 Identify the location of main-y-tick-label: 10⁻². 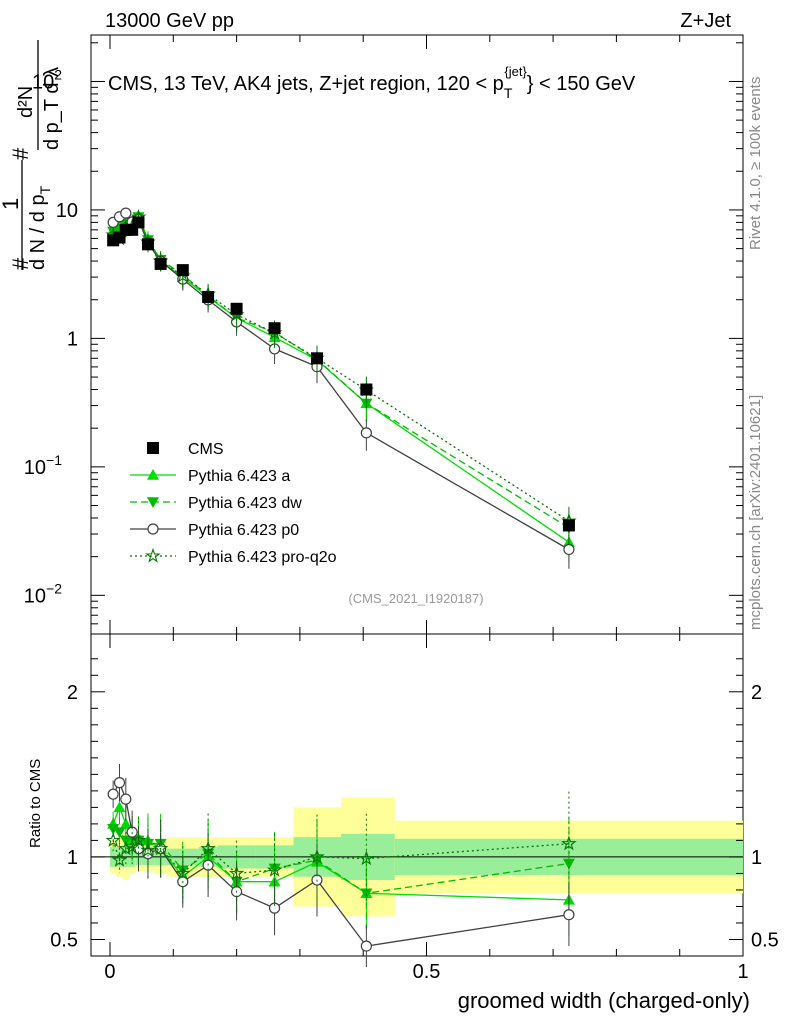
(43, 593).